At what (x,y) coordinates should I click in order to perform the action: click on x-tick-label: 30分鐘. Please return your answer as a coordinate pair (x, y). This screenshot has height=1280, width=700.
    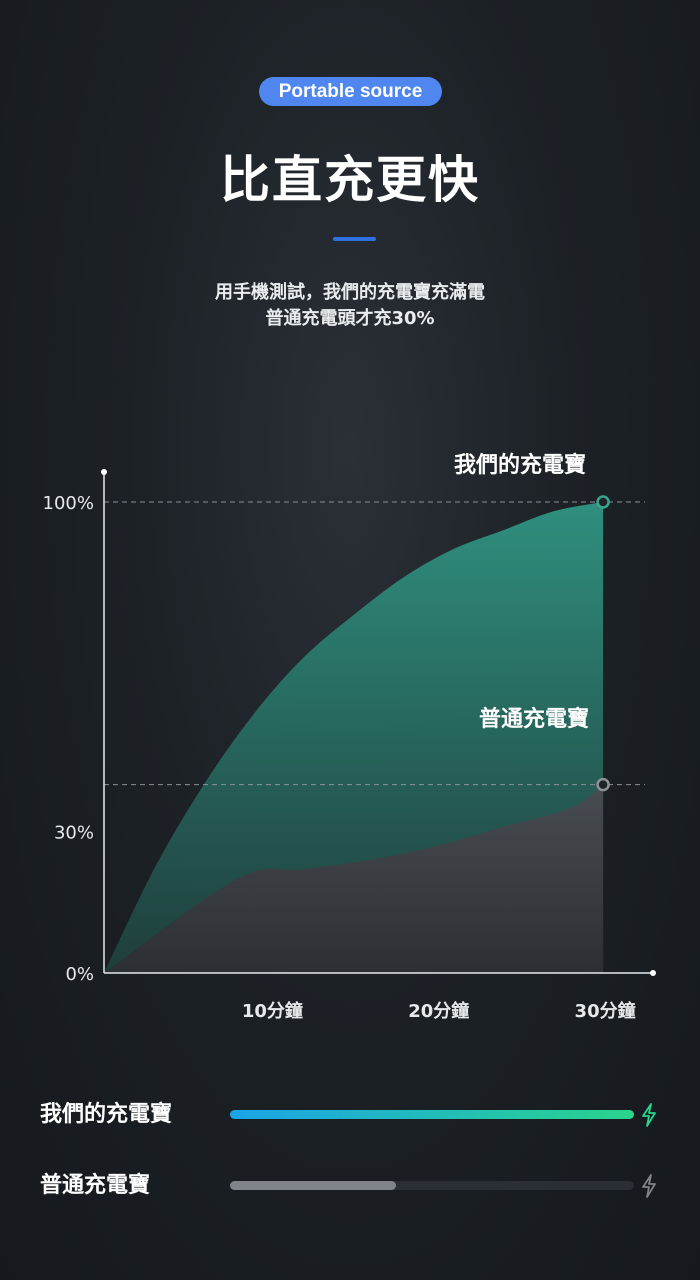
    Looking at the image, I should click on (605, 1011).